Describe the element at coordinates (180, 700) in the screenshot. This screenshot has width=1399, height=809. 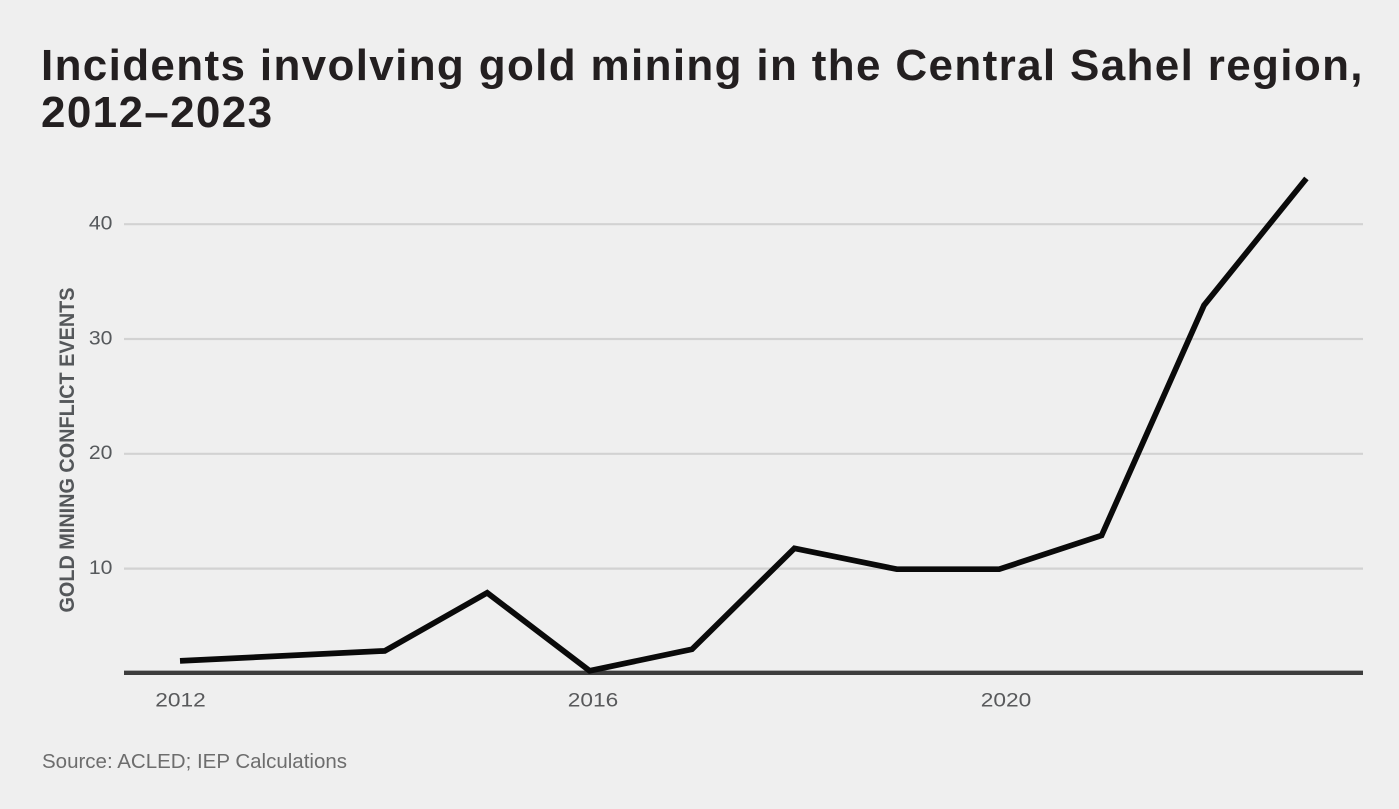
I see `svg-text: 2012` at that location.